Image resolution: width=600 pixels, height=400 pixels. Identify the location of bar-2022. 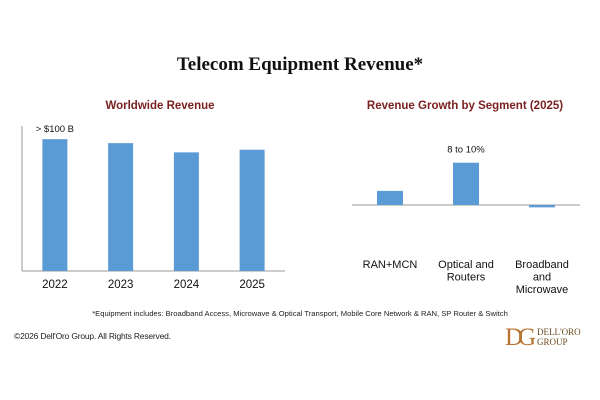
(55, 205).